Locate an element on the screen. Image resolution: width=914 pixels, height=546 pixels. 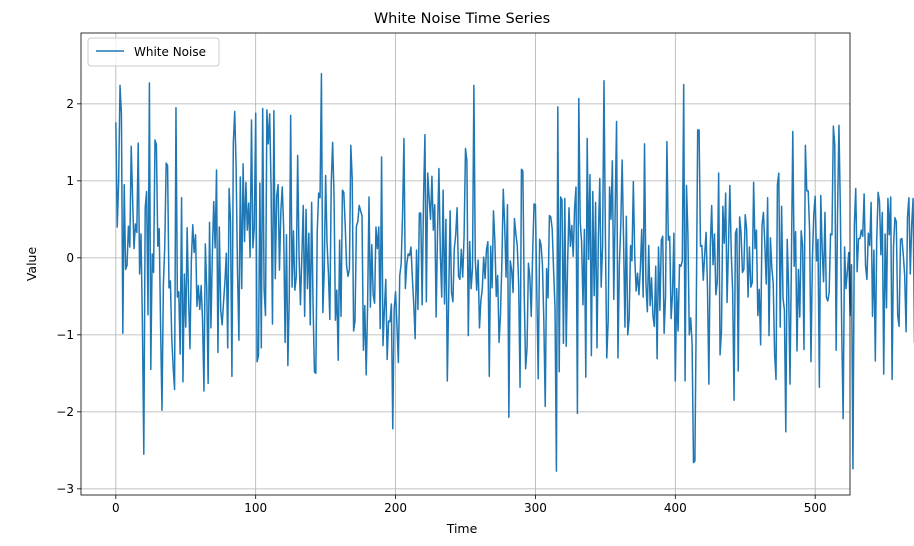
x-tick-label: 200 is located at coordinates (395, 508).